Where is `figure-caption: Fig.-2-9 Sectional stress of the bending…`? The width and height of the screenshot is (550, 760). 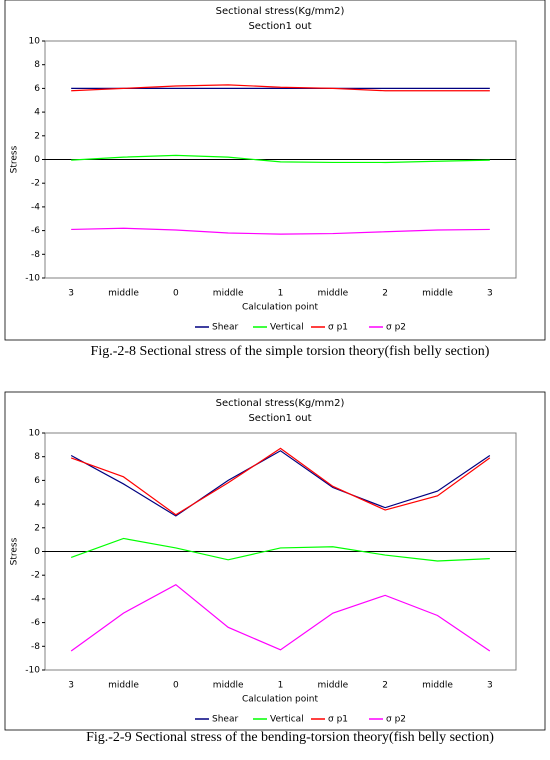 figure-caption: Fig.-2-9 Sectional stress of the bending… is located at coordinates (290, 737).